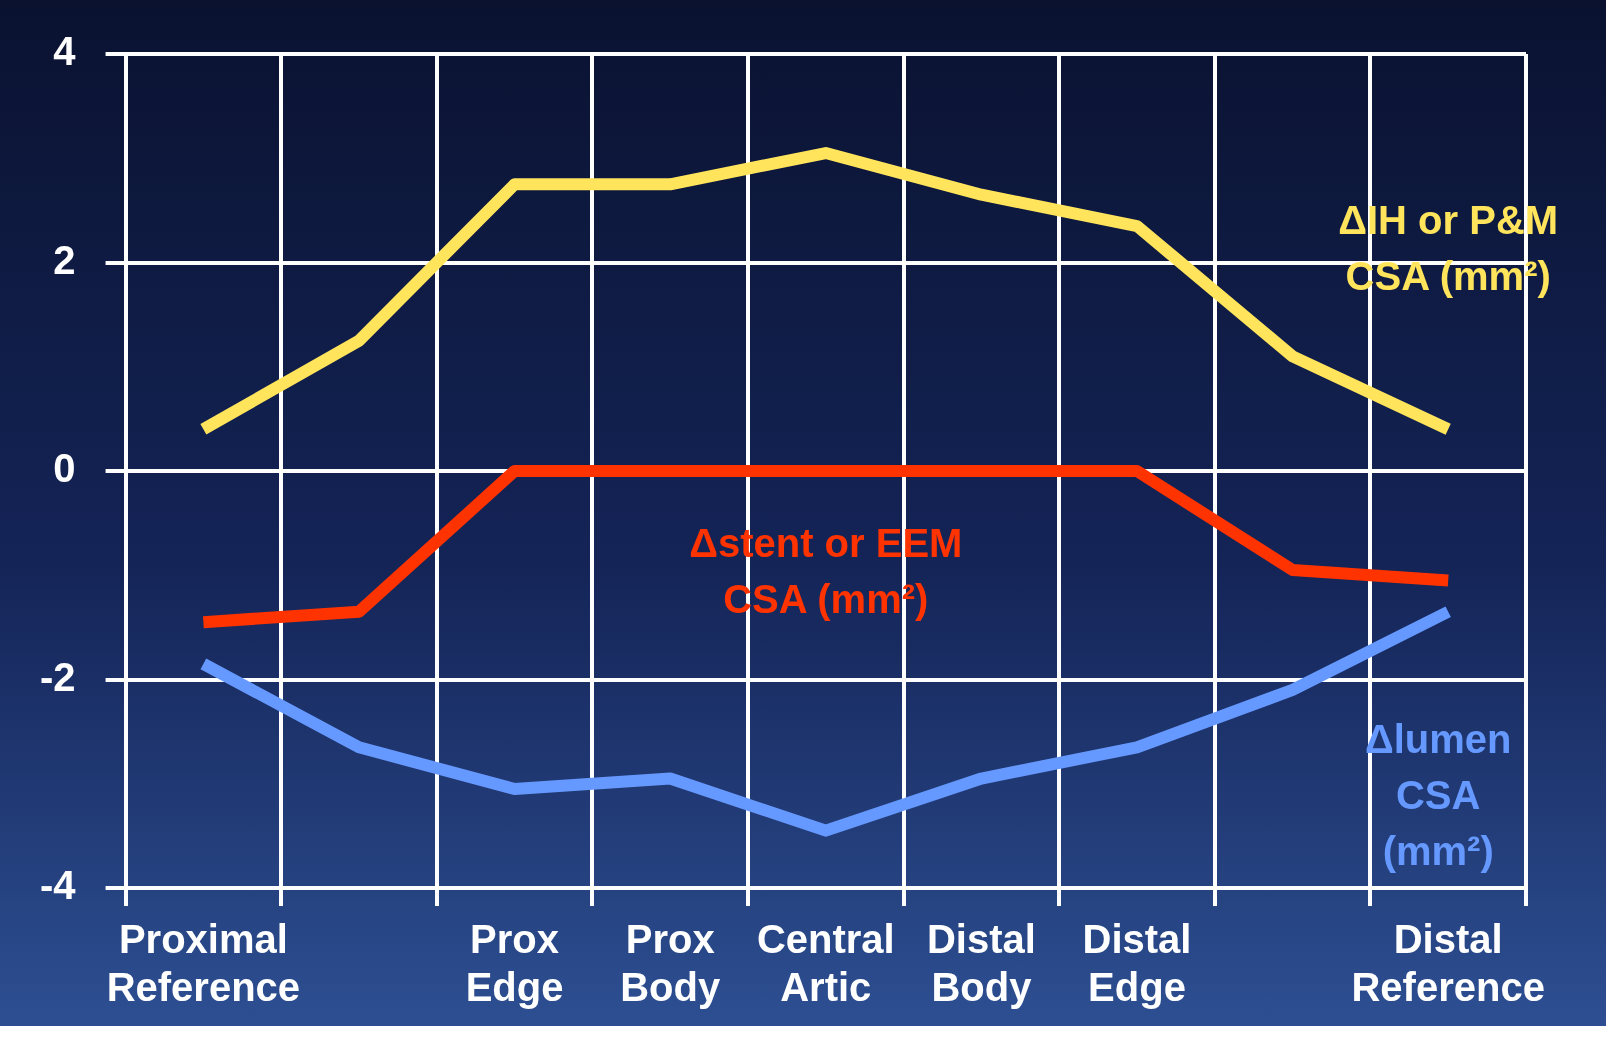 The image size is (1622, 1042). What do you see at coordinates (64, 468) in the screenshot?
I see `y-tick-label: 0` at bounding box center [64, 468].